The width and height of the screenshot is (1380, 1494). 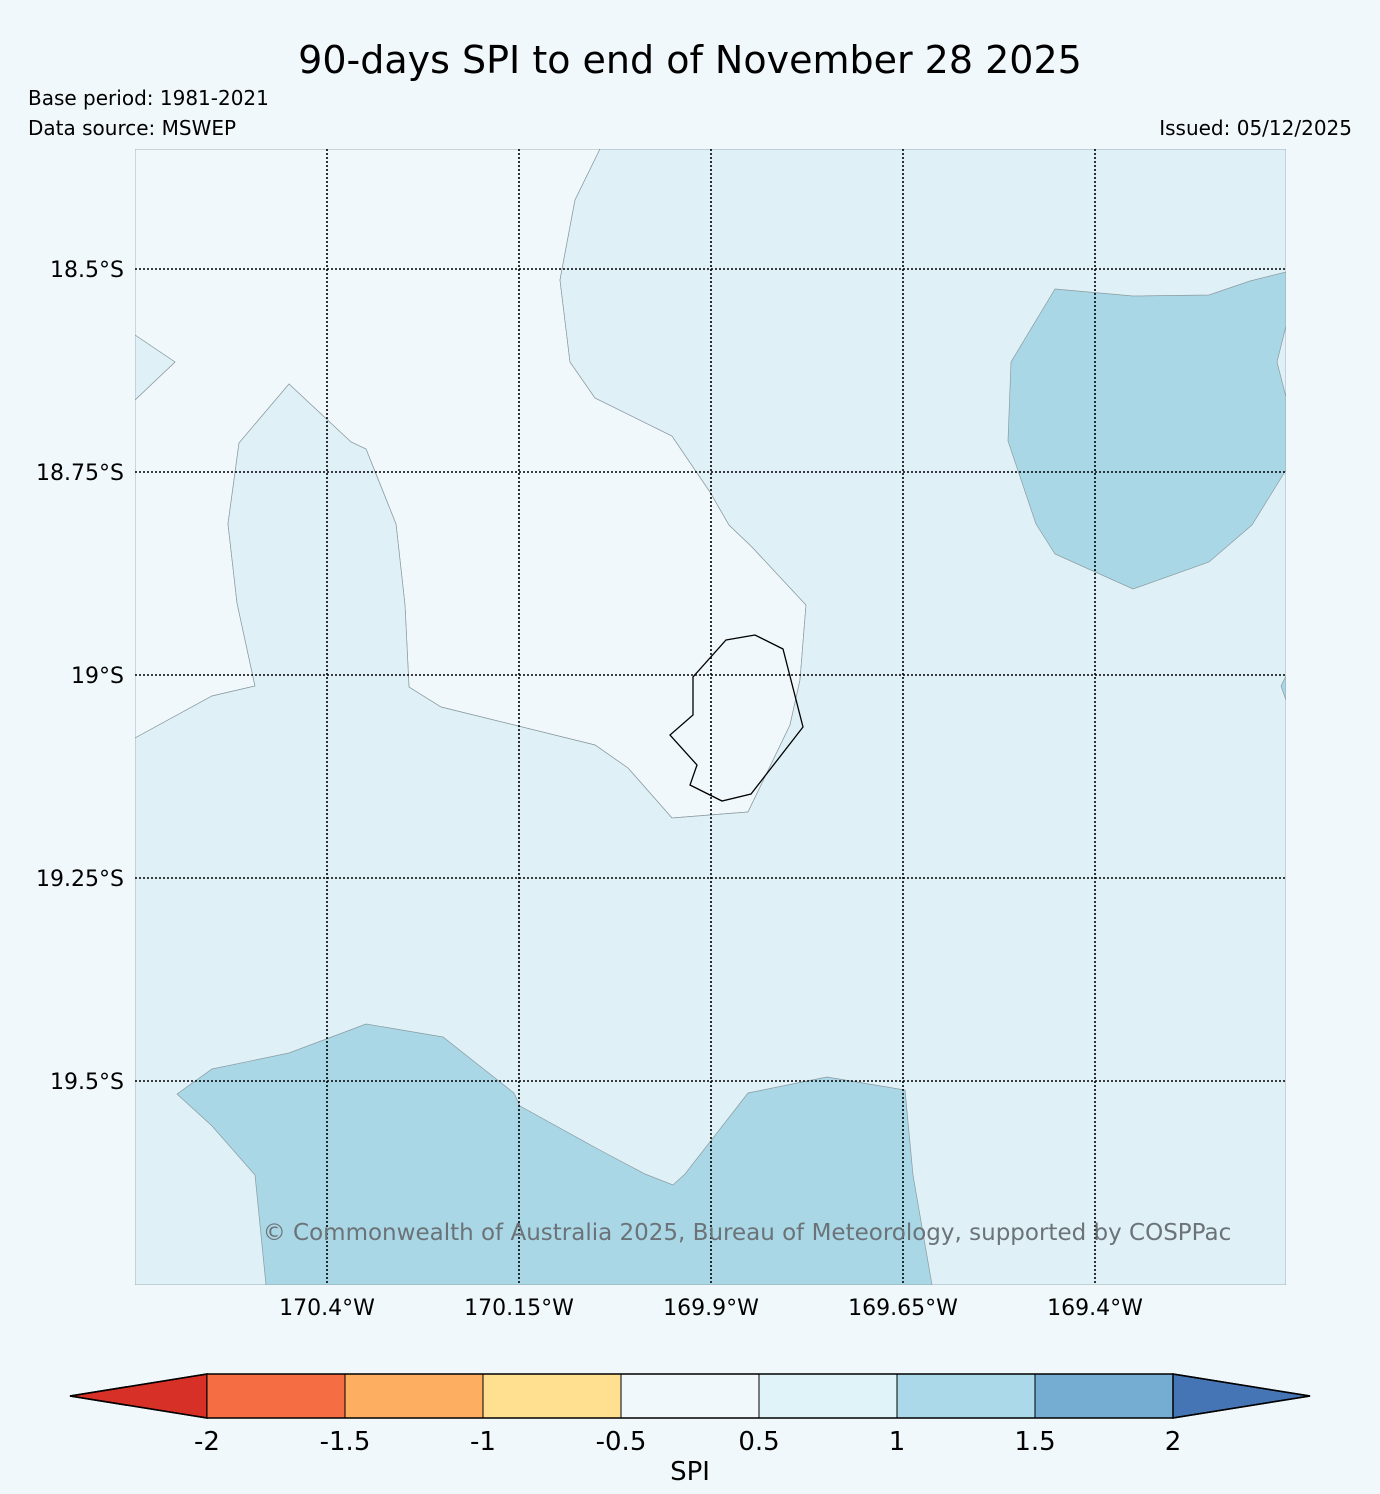 What do you see at coordinates (690, 60) in the screenshot?
I see `map-title: 90-days SPI to end of November 28 2025` at bounding box center [690, 60].